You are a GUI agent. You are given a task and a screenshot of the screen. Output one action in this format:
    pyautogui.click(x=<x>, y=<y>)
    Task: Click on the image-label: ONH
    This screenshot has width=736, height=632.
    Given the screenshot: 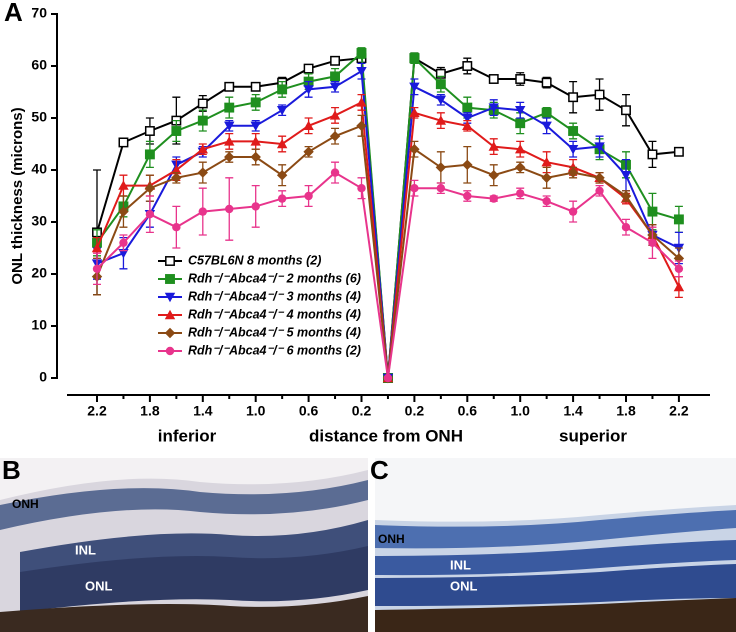 What is the action you would take?
    pyautogui.click(x=25, y=504)
    